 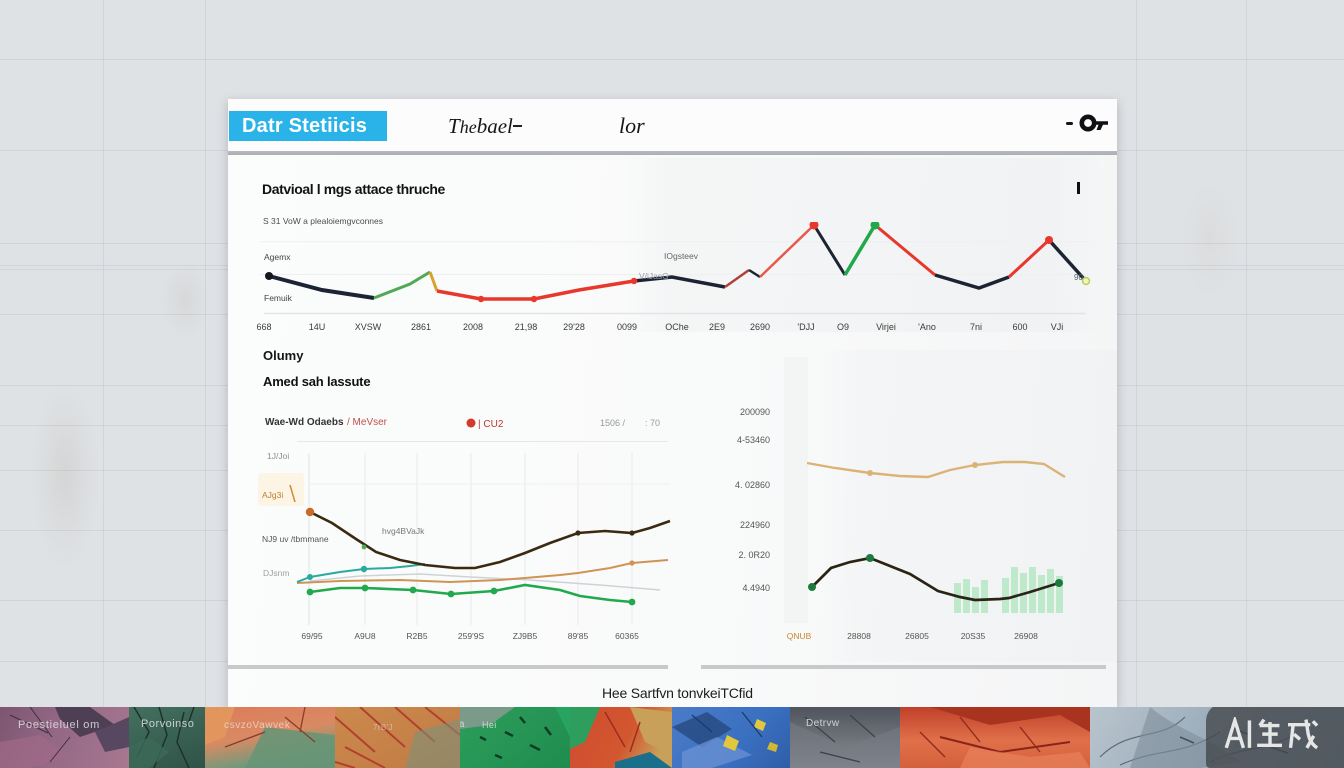 What do you see at coordinates (654, 276) in the screenshot?
I see `svg-text: V/iJasG` at bounding box center [654, 276].